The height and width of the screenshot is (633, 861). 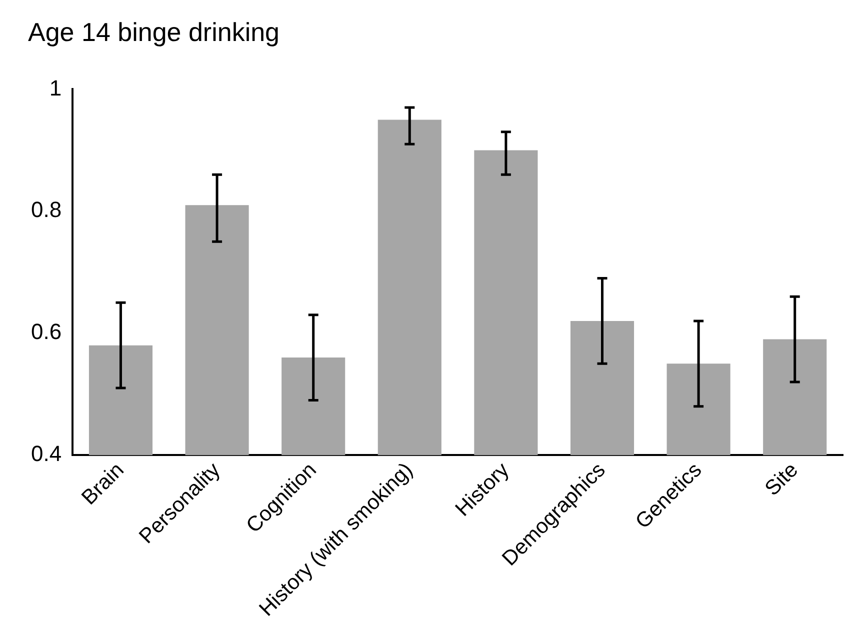 What do you see at coordinates (154, 31) in the screenshot?
I see `chart-title: Age 14 binge drinking` at bounding box center [154, 31].